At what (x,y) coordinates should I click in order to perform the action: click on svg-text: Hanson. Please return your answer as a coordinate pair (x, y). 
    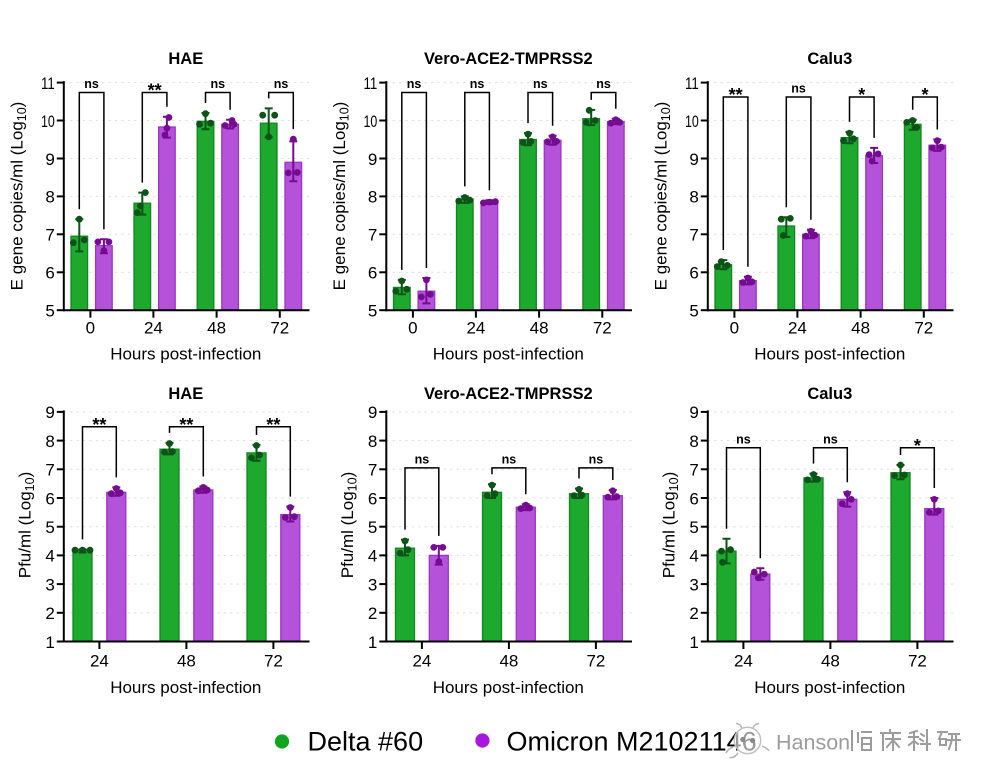
    Looking at the image, I should click on (813, 743).